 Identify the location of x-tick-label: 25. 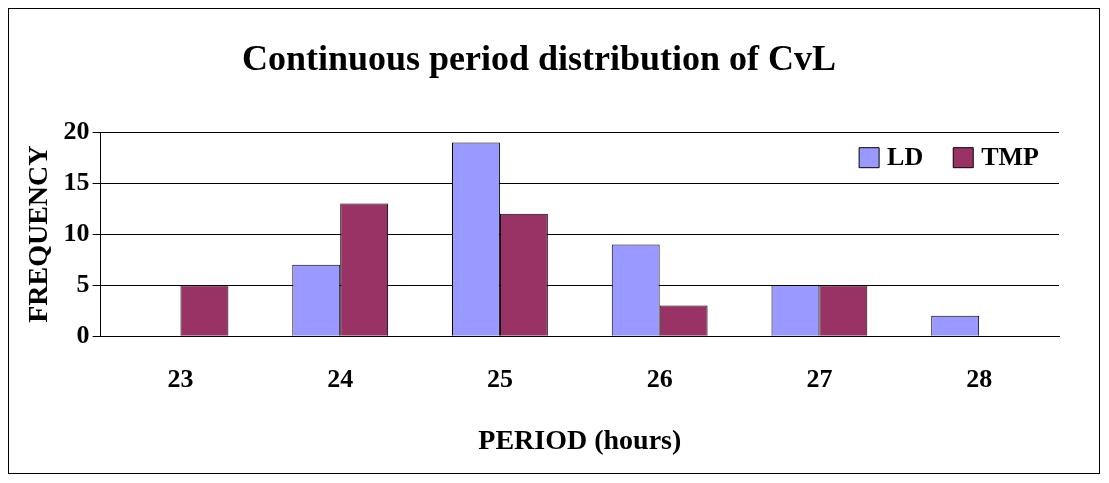
(499, 378).